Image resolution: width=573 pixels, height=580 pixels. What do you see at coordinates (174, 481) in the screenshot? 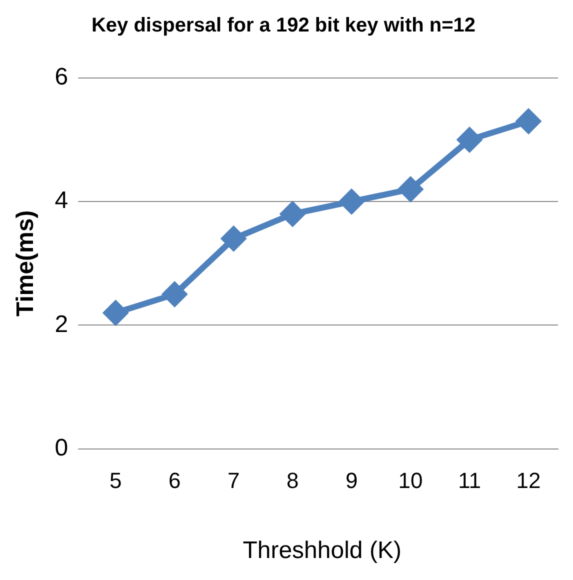
I see `x-tick-label: 6` at bounding box center [174, 481].